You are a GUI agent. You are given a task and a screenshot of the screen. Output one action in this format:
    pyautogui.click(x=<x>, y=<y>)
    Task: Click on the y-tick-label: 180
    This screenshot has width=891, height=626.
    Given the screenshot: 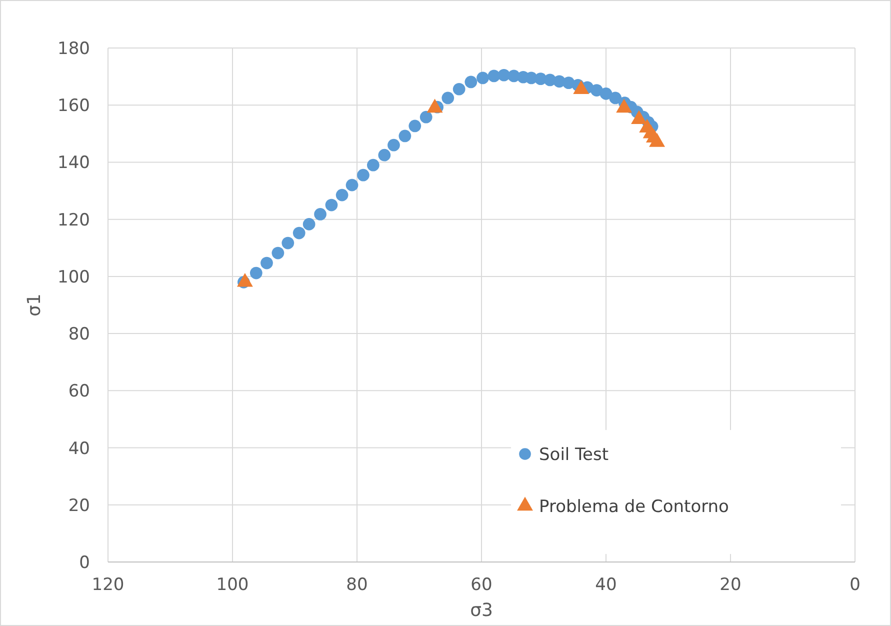 What is the action you would take?
    pyautogui.click(x=74, y=49)
    